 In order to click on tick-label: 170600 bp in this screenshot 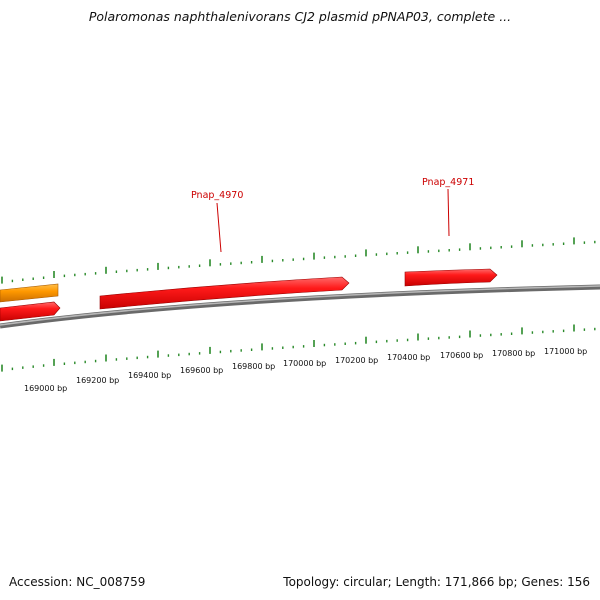, I will do `click(461, 355)`.